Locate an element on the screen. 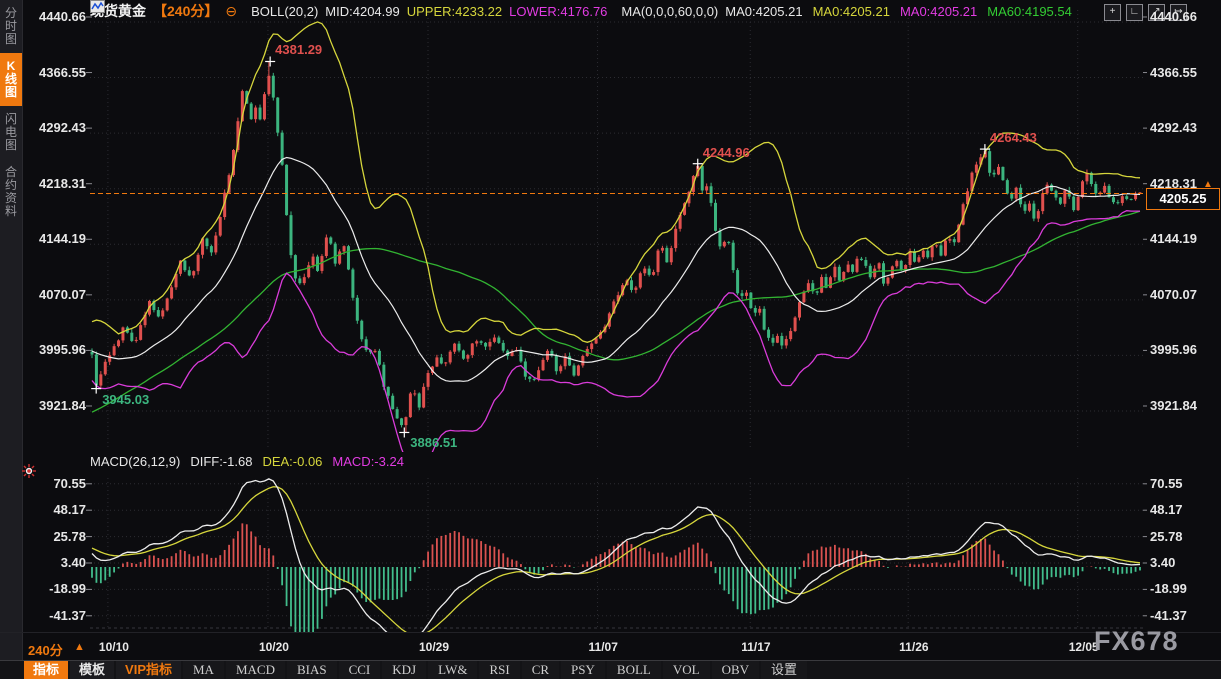  pan-tool-icon: + is located at coordinates (1112, 12).